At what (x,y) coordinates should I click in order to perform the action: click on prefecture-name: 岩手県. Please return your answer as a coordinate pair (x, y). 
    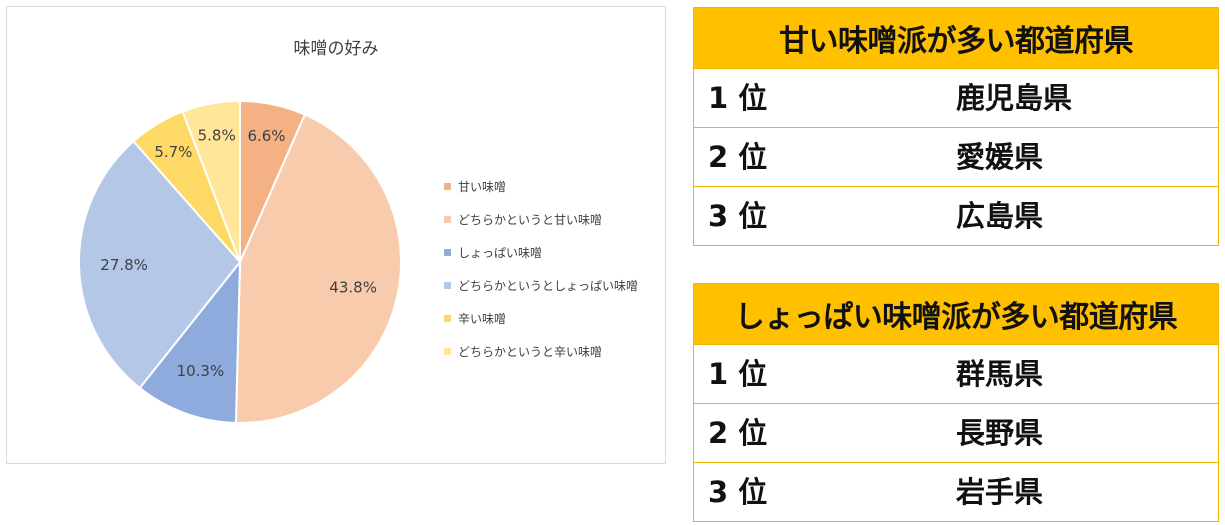
    Looking at the image, I should click on (1000, 492).